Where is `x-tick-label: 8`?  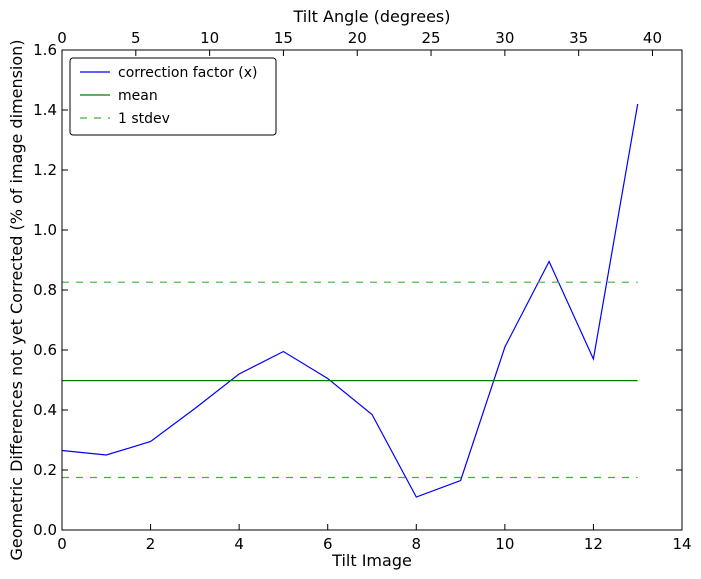
x-tick-label: 8 is located at coordinates (417, 544).